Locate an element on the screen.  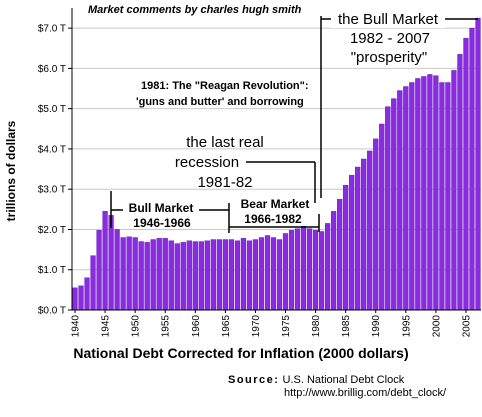
bar-1953 is located at coordinates (153, 275).